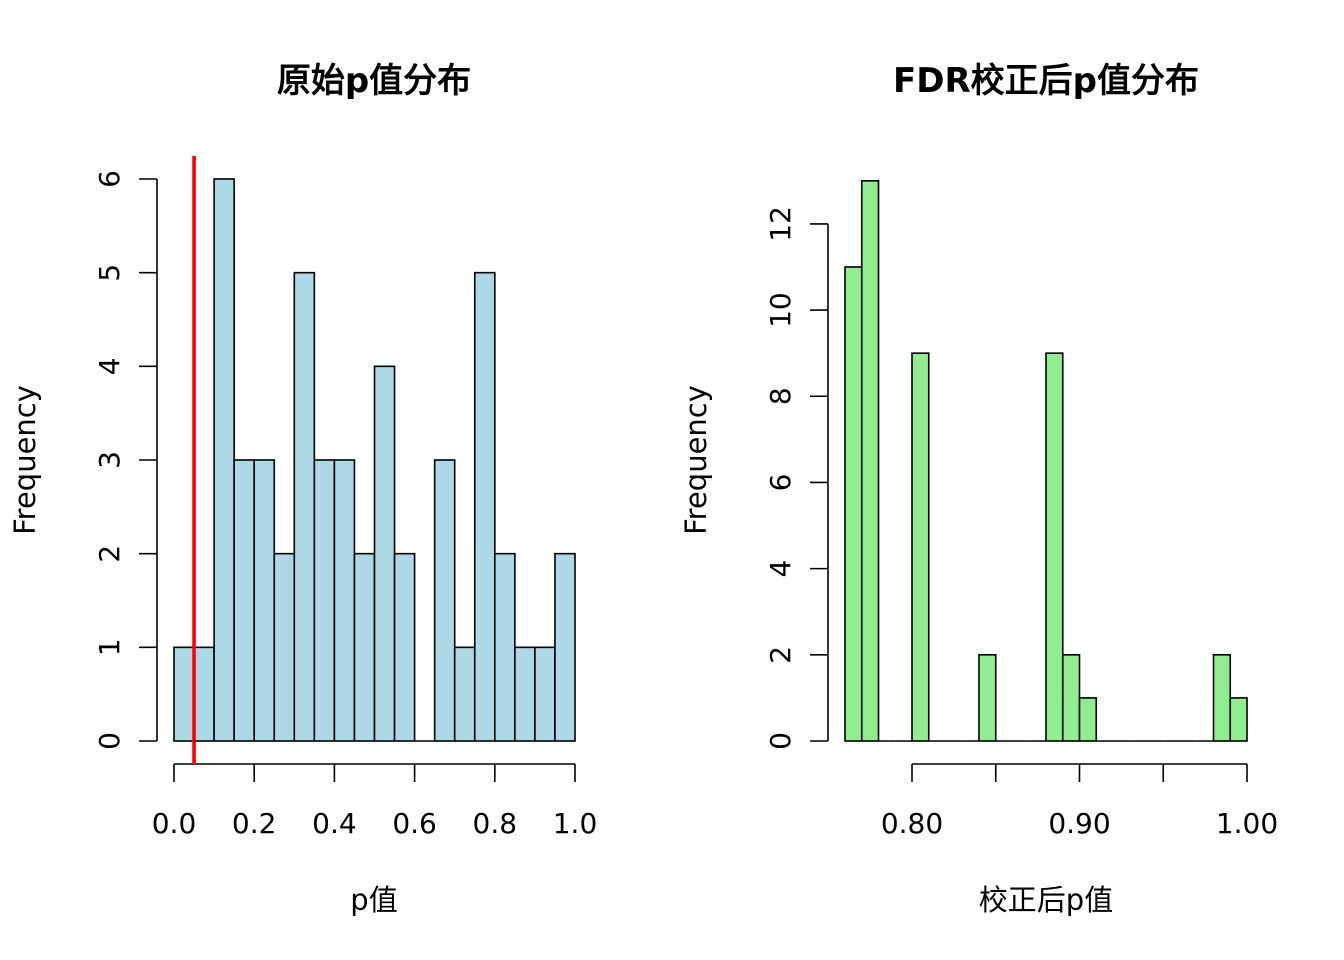  What do you see at coordinates (373, 900) in the screenshot?
I see `x-axis-label: p值` at bounding box center [373, 900].